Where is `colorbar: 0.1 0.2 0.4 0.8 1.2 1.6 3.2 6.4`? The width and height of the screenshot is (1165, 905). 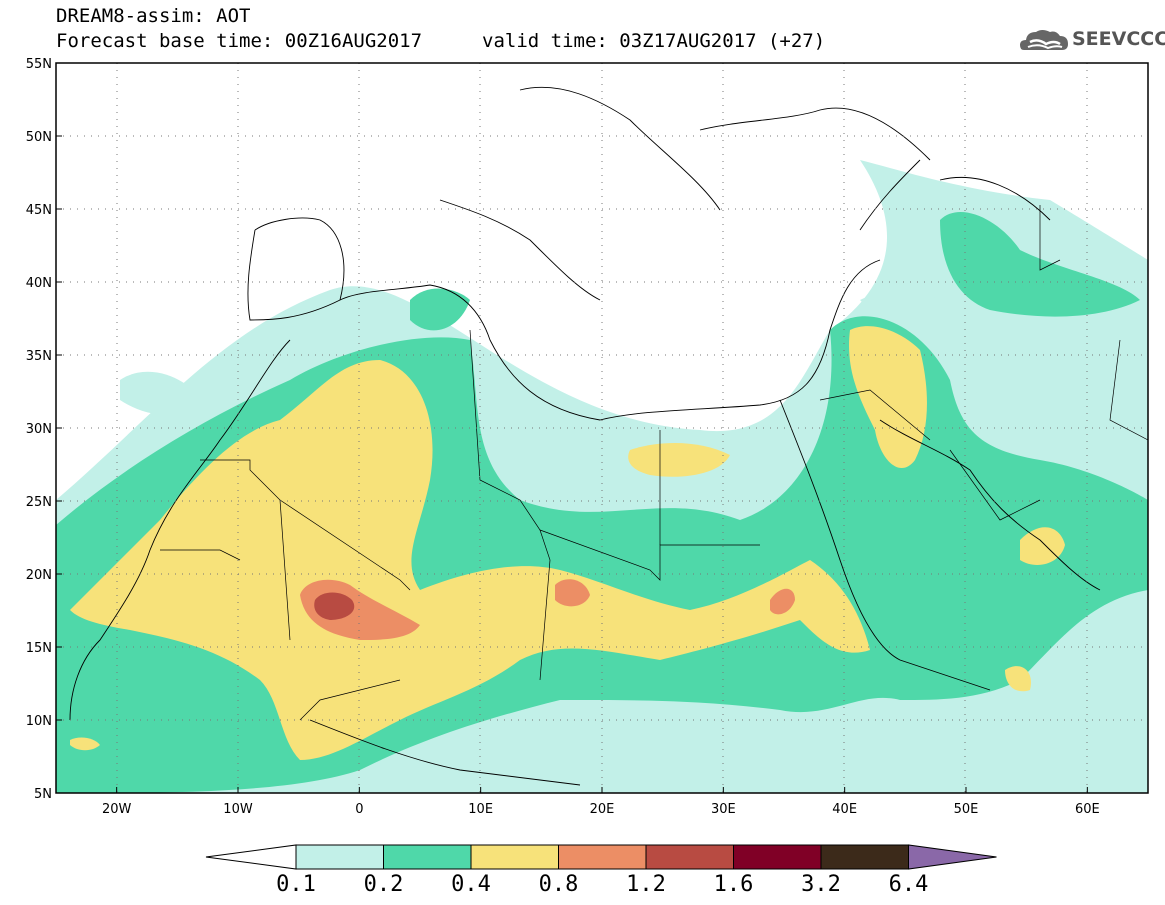 colorbar: 0.1 0.2 0.4 0.8 1.2 1.6 3.2 6.4 is located at coordinates (601, 870).